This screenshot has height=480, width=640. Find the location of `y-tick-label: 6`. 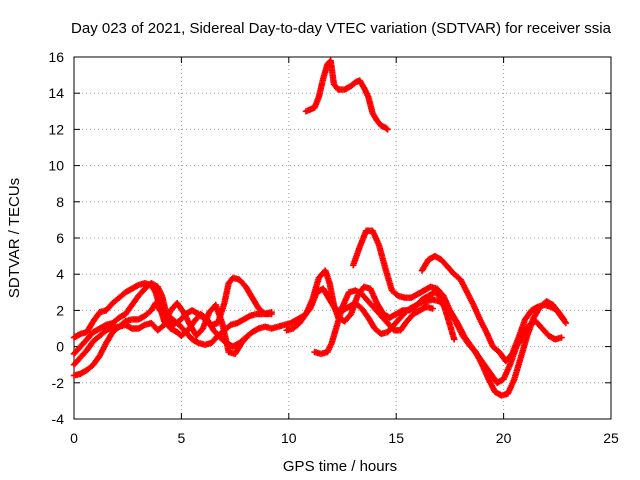

y-tick-label: 6 is located at coordinates (60, 238).